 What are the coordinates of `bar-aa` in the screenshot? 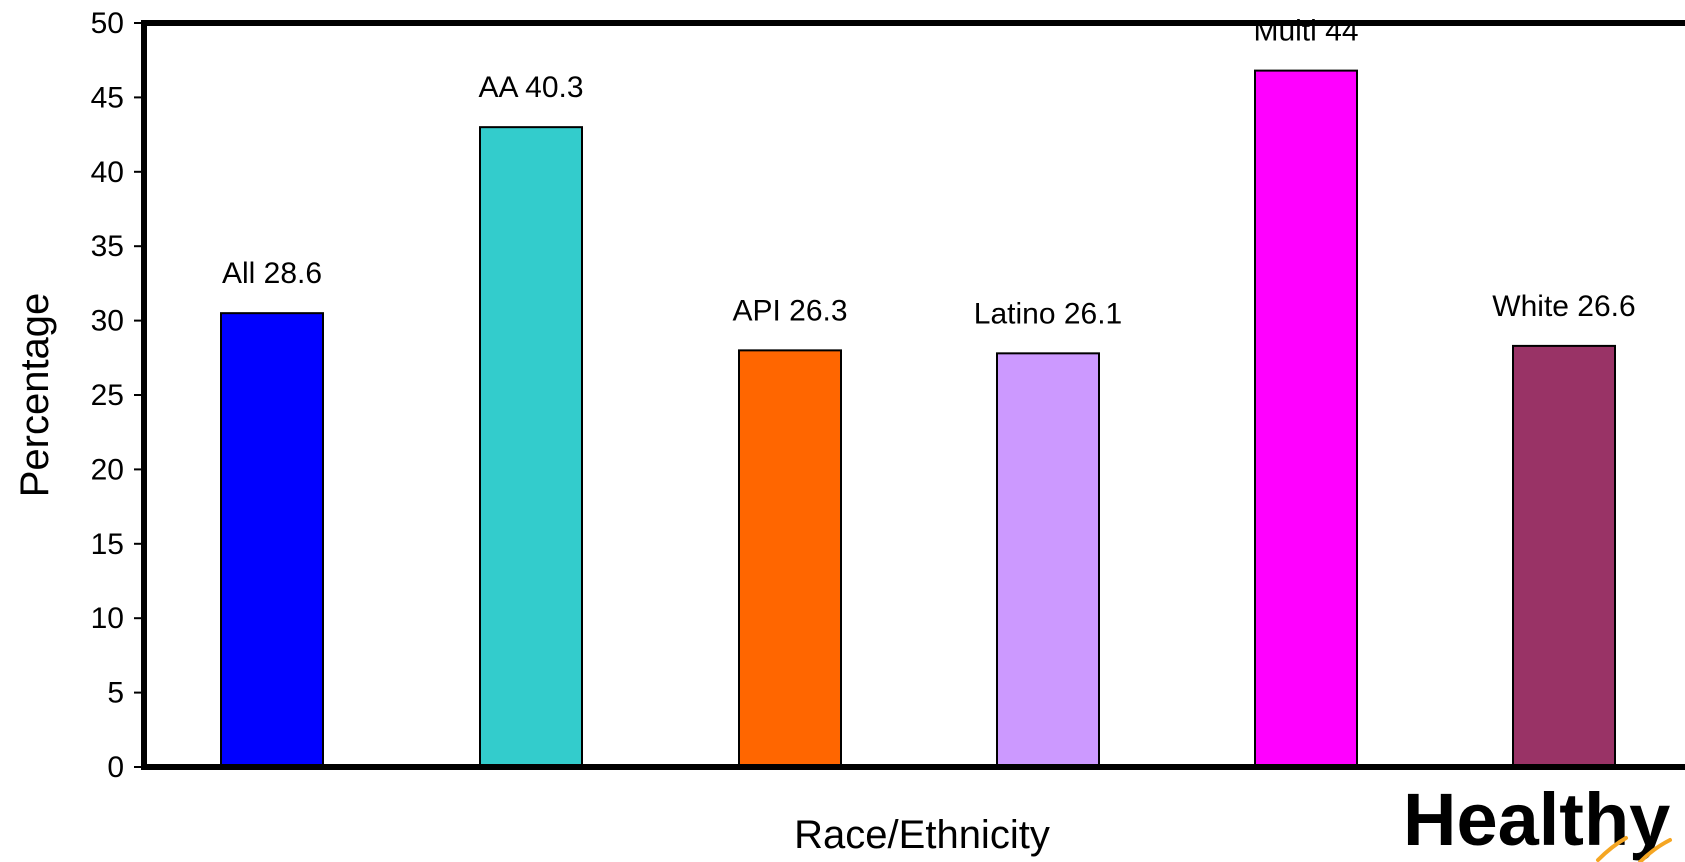 It's located at (531, 447).